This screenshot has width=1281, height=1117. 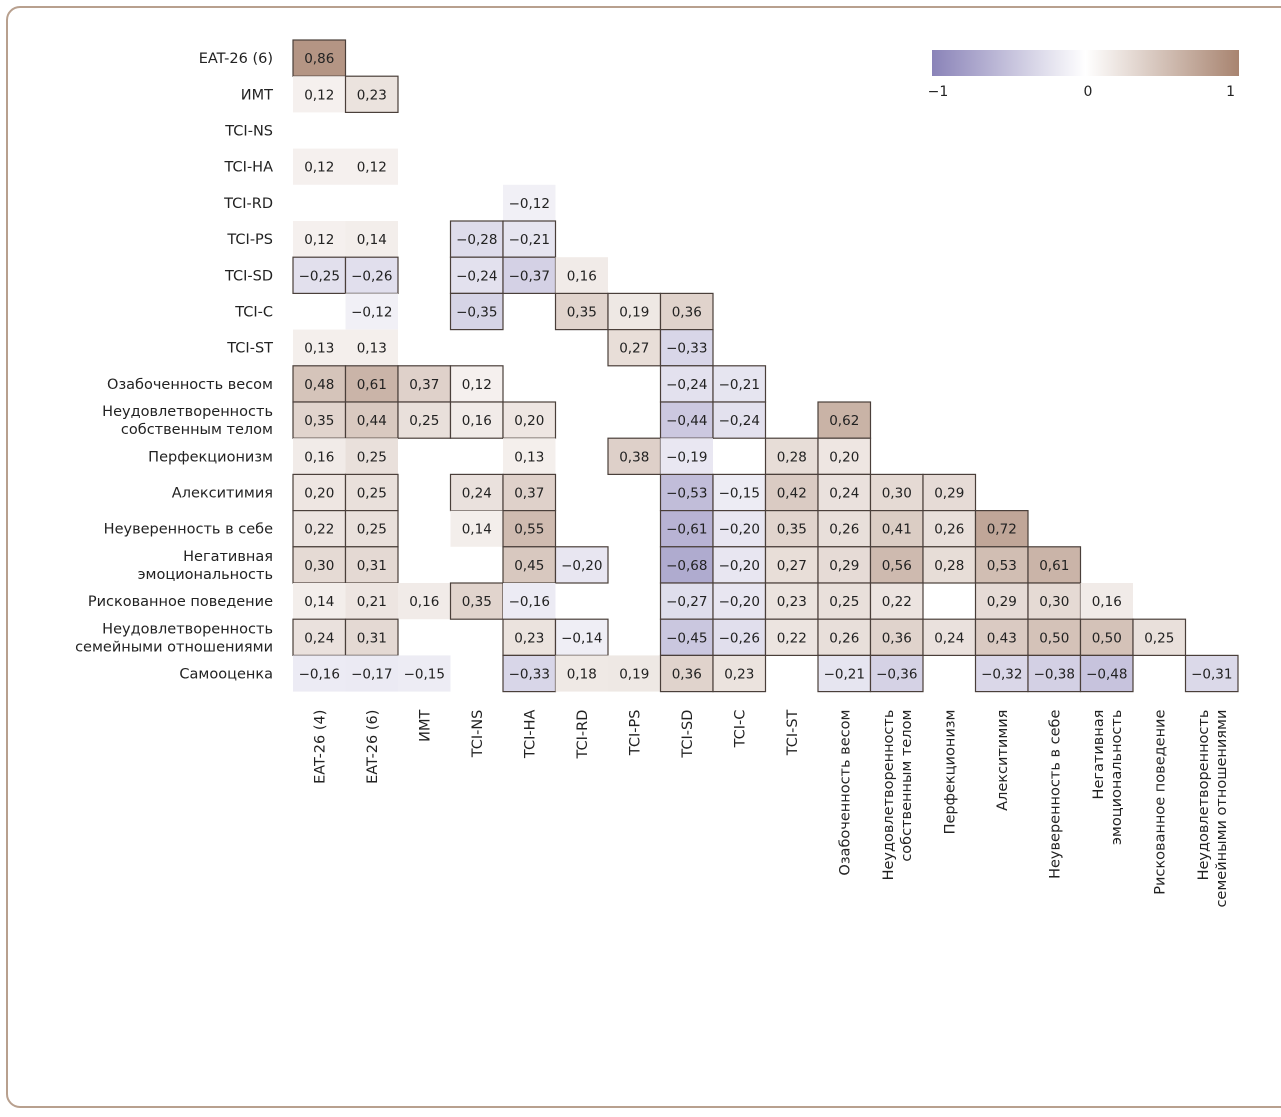 What do you see at coordinates (320, 747) in the screenshot?
I see `column-label: EAT-26 (4)` at bounding box center [320, 747].